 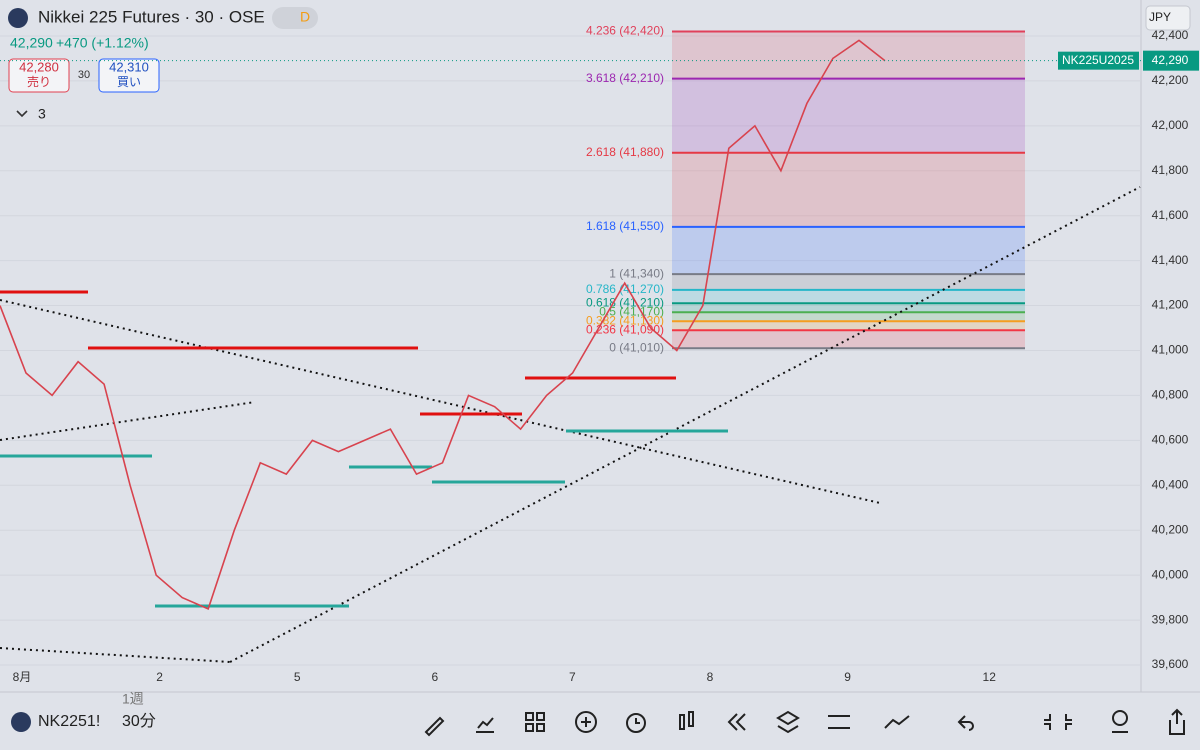 What do you see at coordinates (625, 289) in the screenshot?
I see `fib-label: 0.786 (41,270)` at bounding box center [625, 289].